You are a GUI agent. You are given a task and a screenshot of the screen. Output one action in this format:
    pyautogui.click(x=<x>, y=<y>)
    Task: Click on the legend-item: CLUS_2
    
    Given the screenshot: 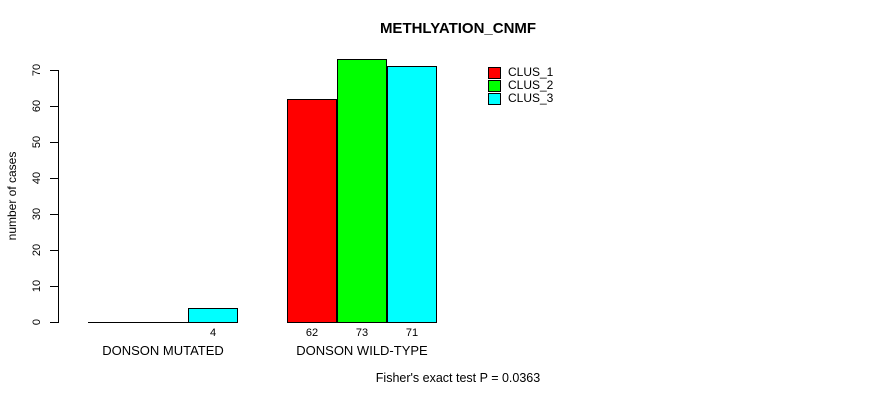 What is the action you would take?
    pyautogui.click(x=520, y=85)
    